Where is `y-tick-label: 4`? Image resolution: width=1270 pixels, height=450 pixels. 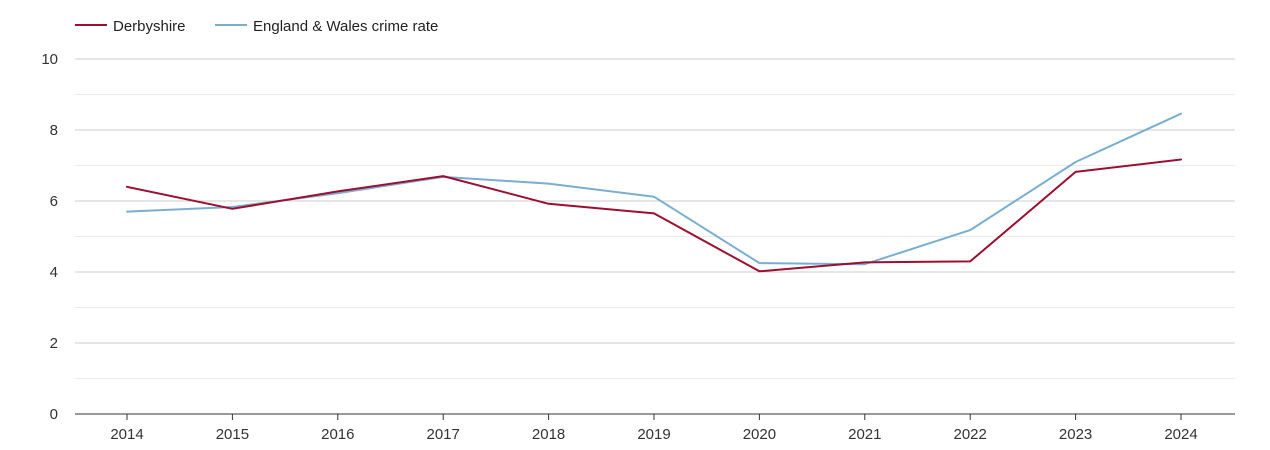 y-tick-label: 4 is located at coordinates (54, 272).